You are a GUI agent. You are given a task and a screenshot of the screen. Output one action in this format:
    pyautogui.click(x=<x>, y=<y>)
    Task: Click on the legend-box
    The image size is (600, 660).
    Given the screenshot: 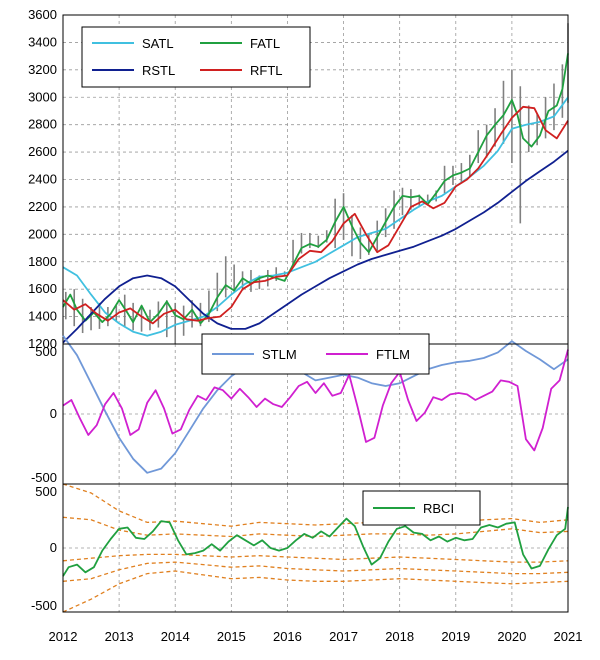 What is the action you would take?
    pyautogui.click(x=196, y=57)
    